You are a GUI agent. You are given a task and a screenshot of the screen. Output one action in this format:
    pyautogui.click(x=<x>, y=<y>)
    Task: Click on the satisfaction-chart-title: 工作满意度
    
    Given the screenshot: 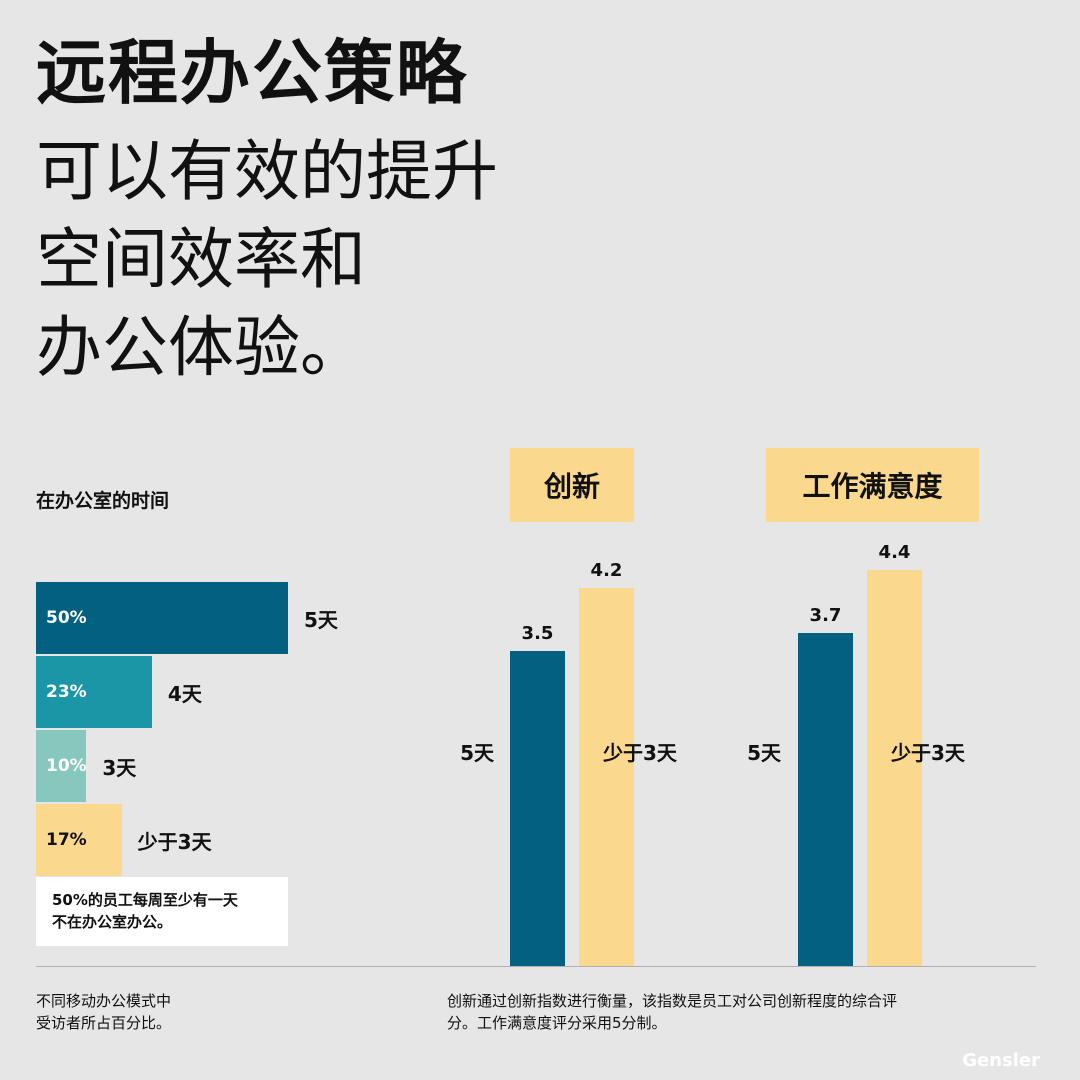 What is the action you would take?
    pyautogui.click(x=872, y=485)
    